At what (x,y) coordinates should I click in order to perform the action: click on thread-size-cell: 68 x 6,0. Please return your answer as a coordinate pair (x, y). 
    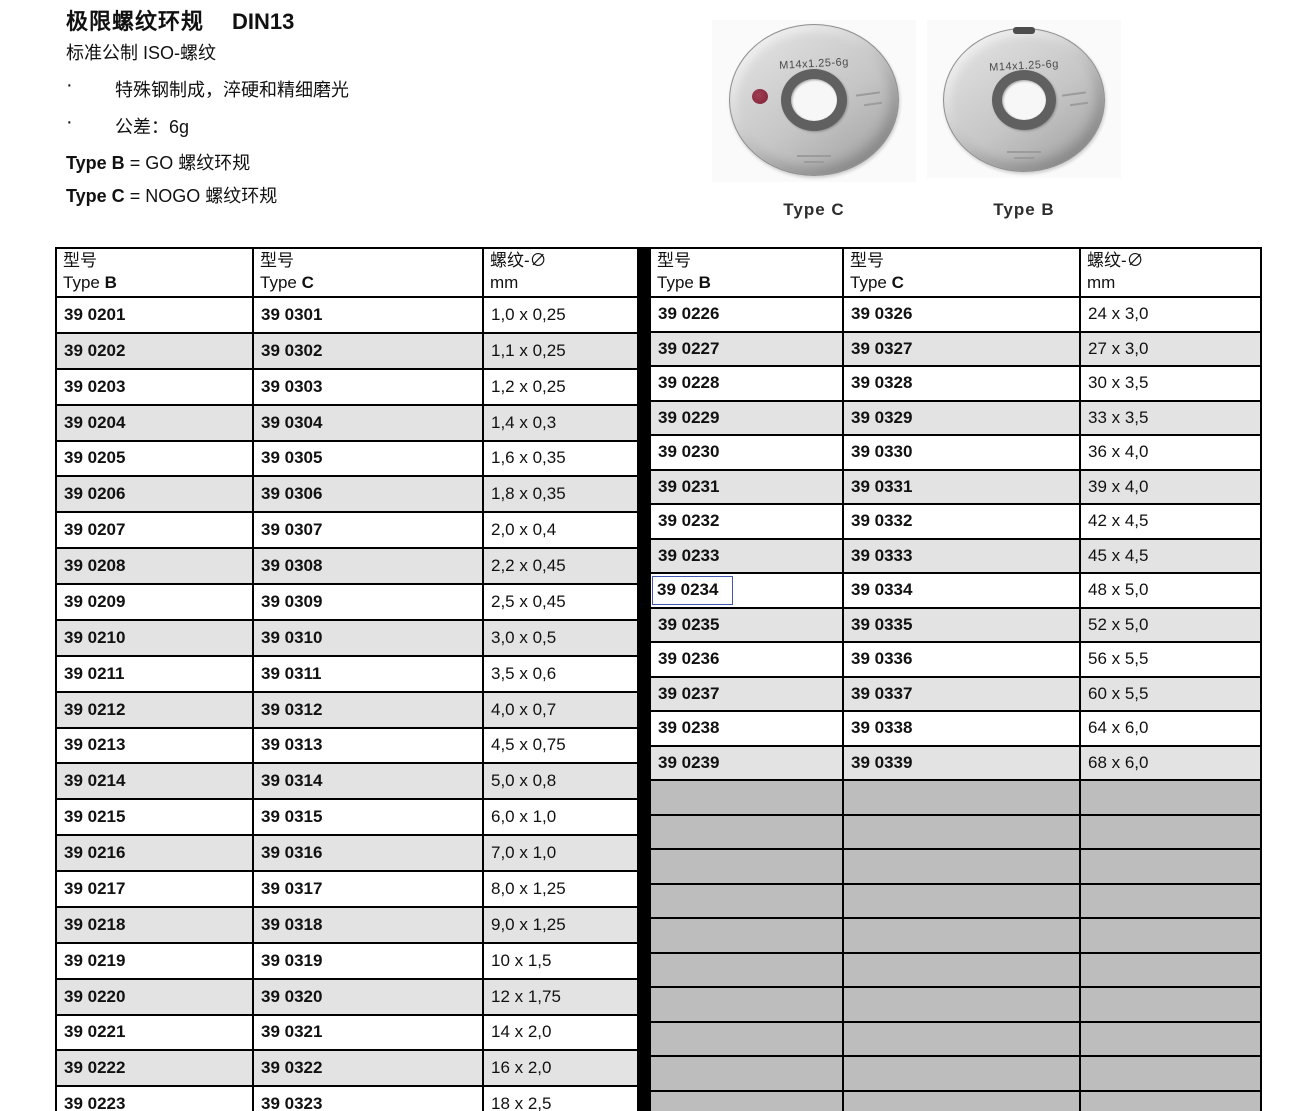
    Looking at the image, I should click on (1170, 762).